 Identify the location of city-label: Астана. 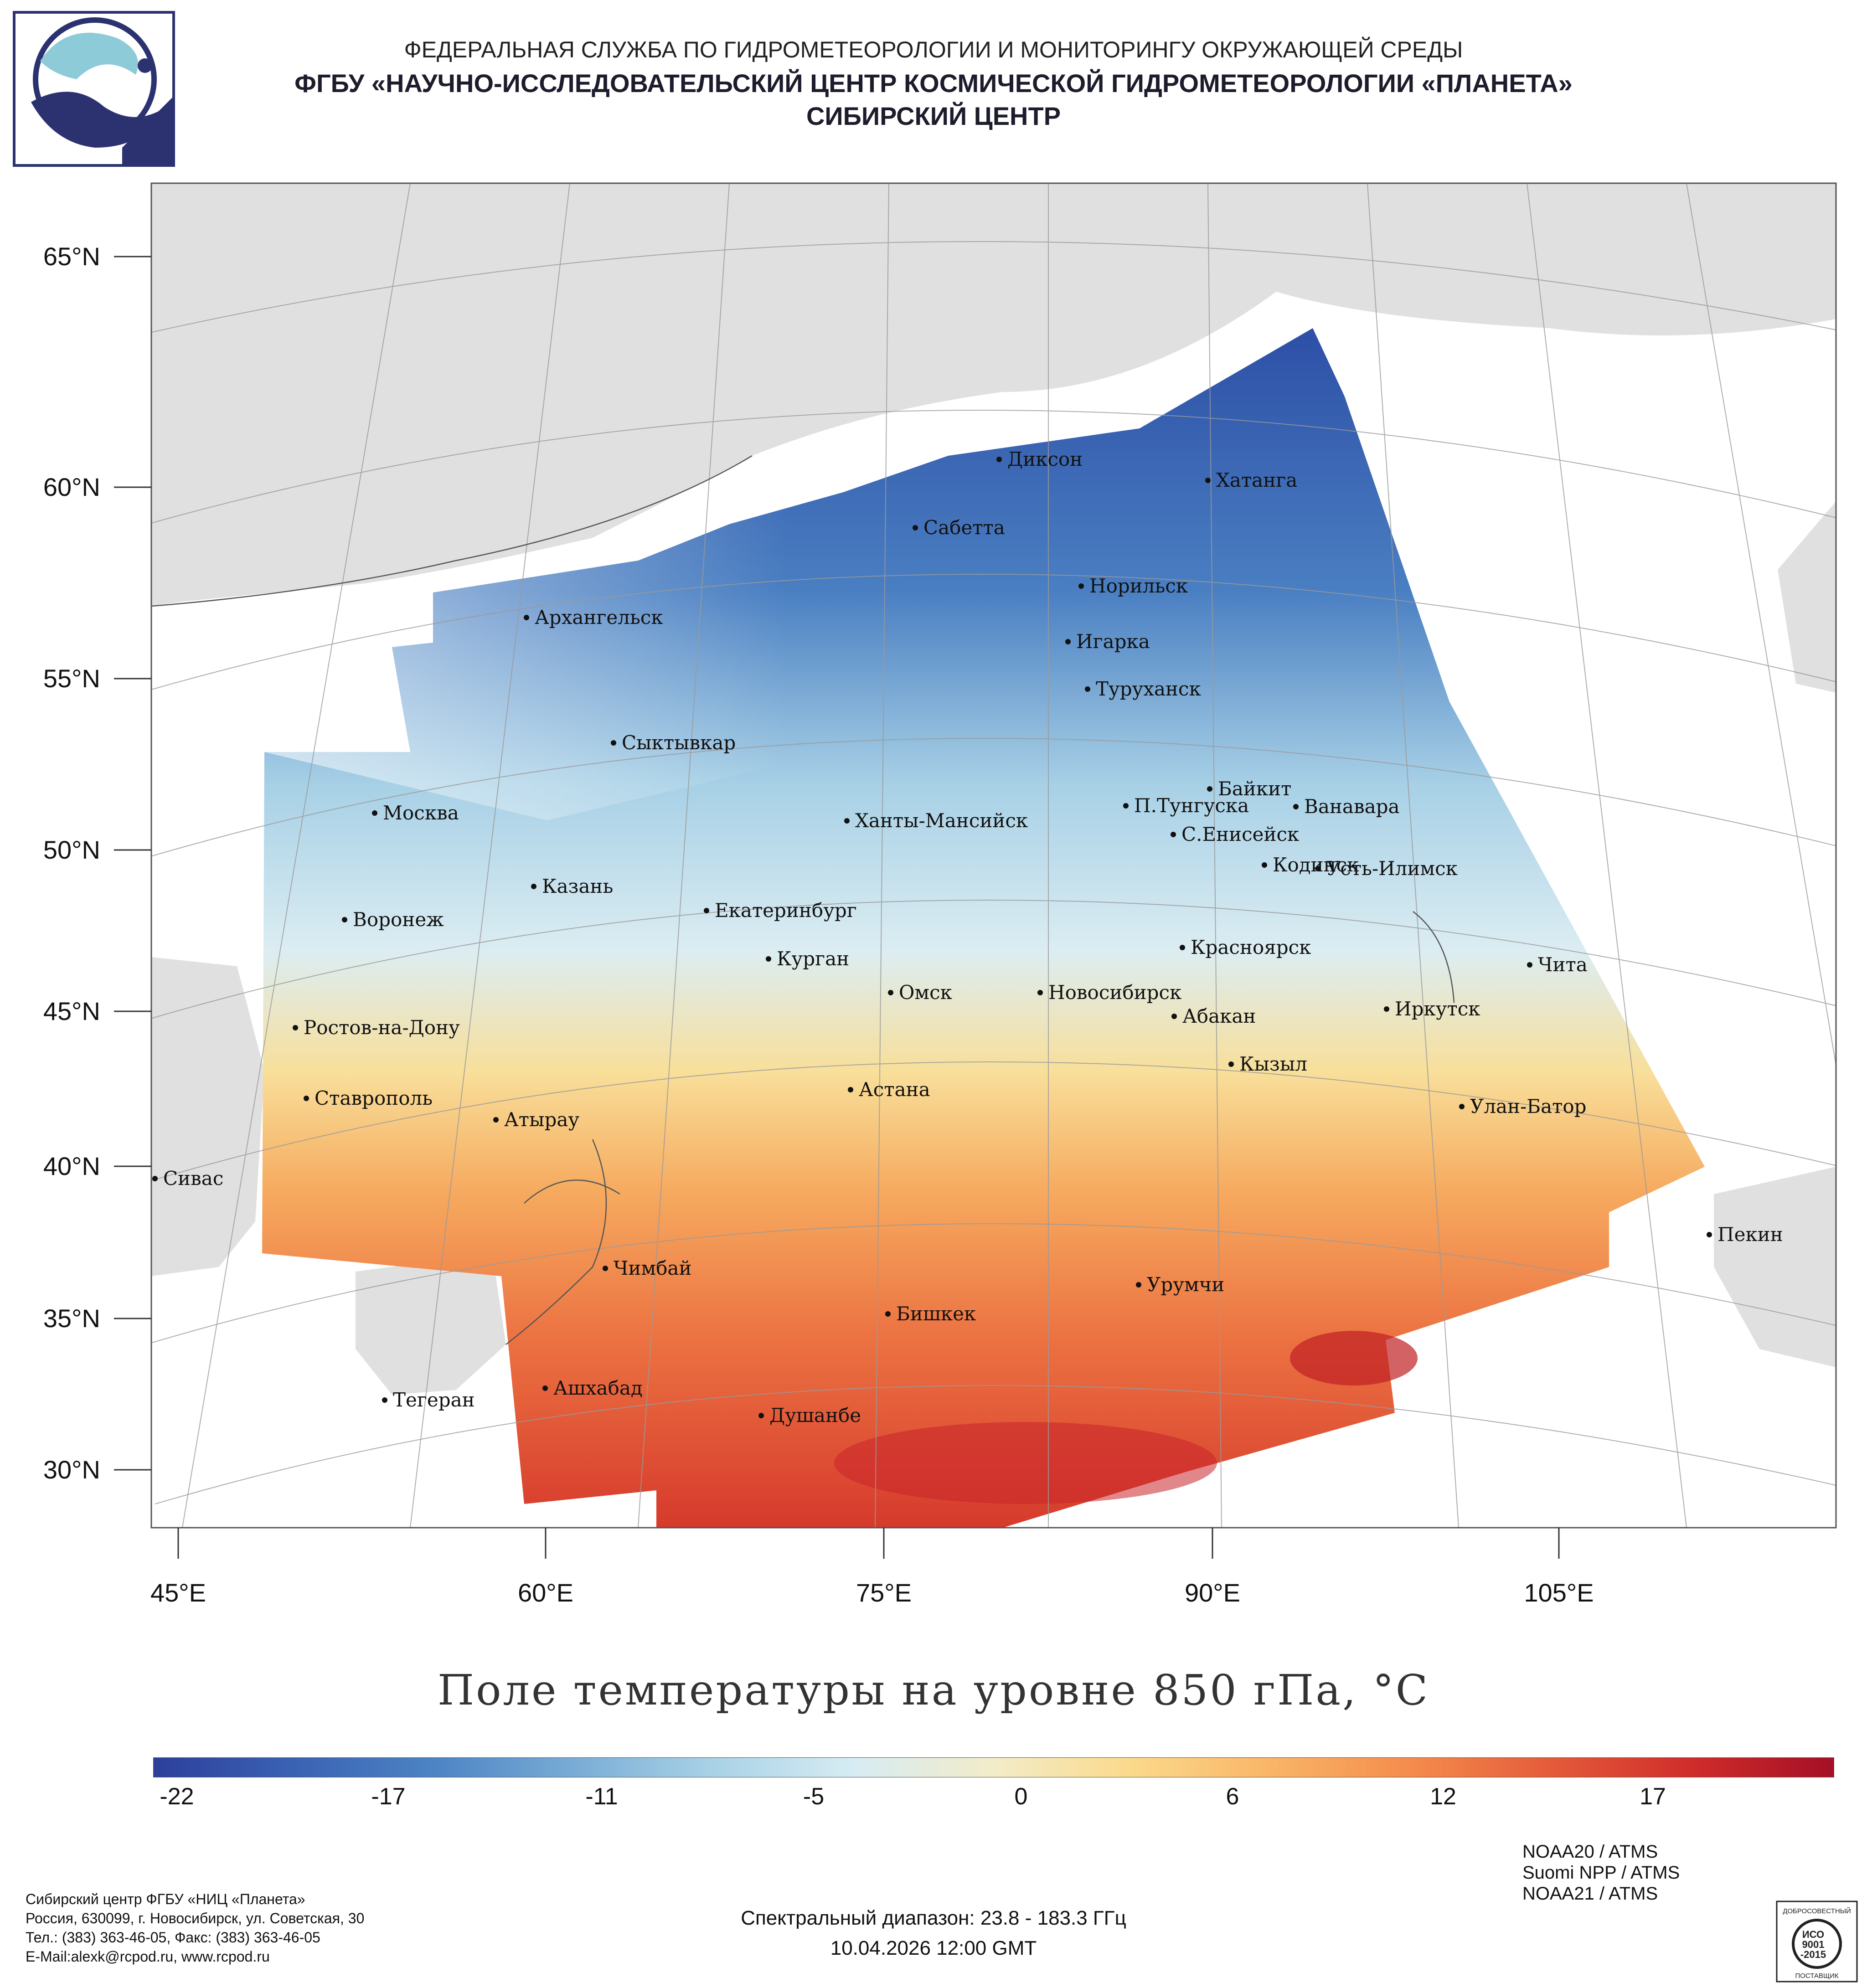
(894, 1089).